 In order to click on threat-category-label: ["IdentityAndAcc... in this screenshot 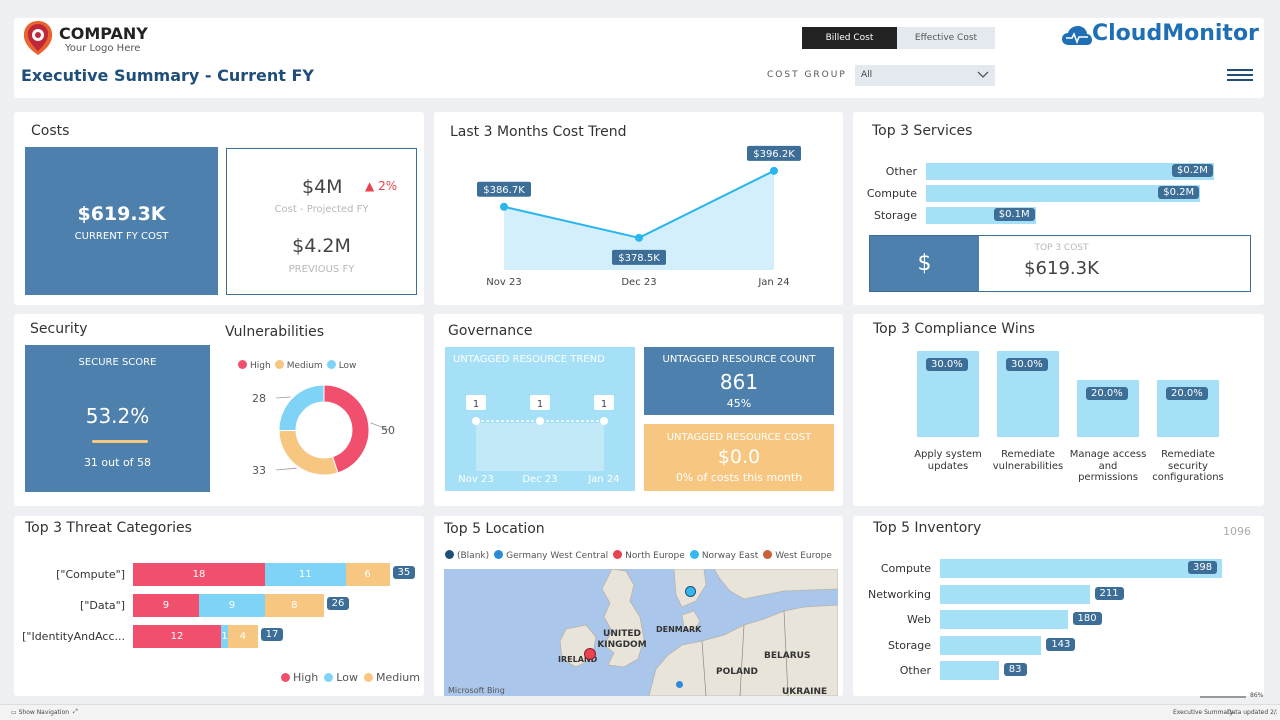, I will do `click(73, 636)`.